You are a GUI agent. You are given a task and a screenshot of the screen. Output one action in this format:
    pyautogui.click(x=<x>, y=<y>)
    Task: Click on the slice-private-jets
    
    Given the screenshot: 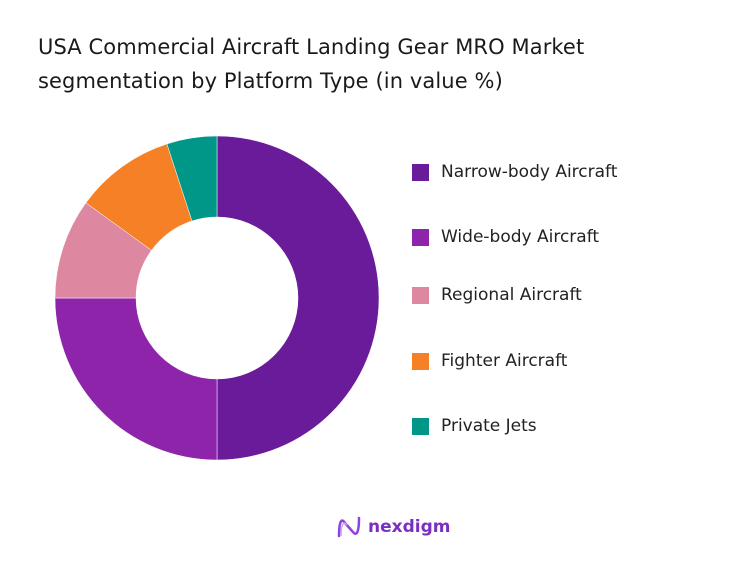 What is the action you would take?
    pyautogui.click(x=192, y=178)
    